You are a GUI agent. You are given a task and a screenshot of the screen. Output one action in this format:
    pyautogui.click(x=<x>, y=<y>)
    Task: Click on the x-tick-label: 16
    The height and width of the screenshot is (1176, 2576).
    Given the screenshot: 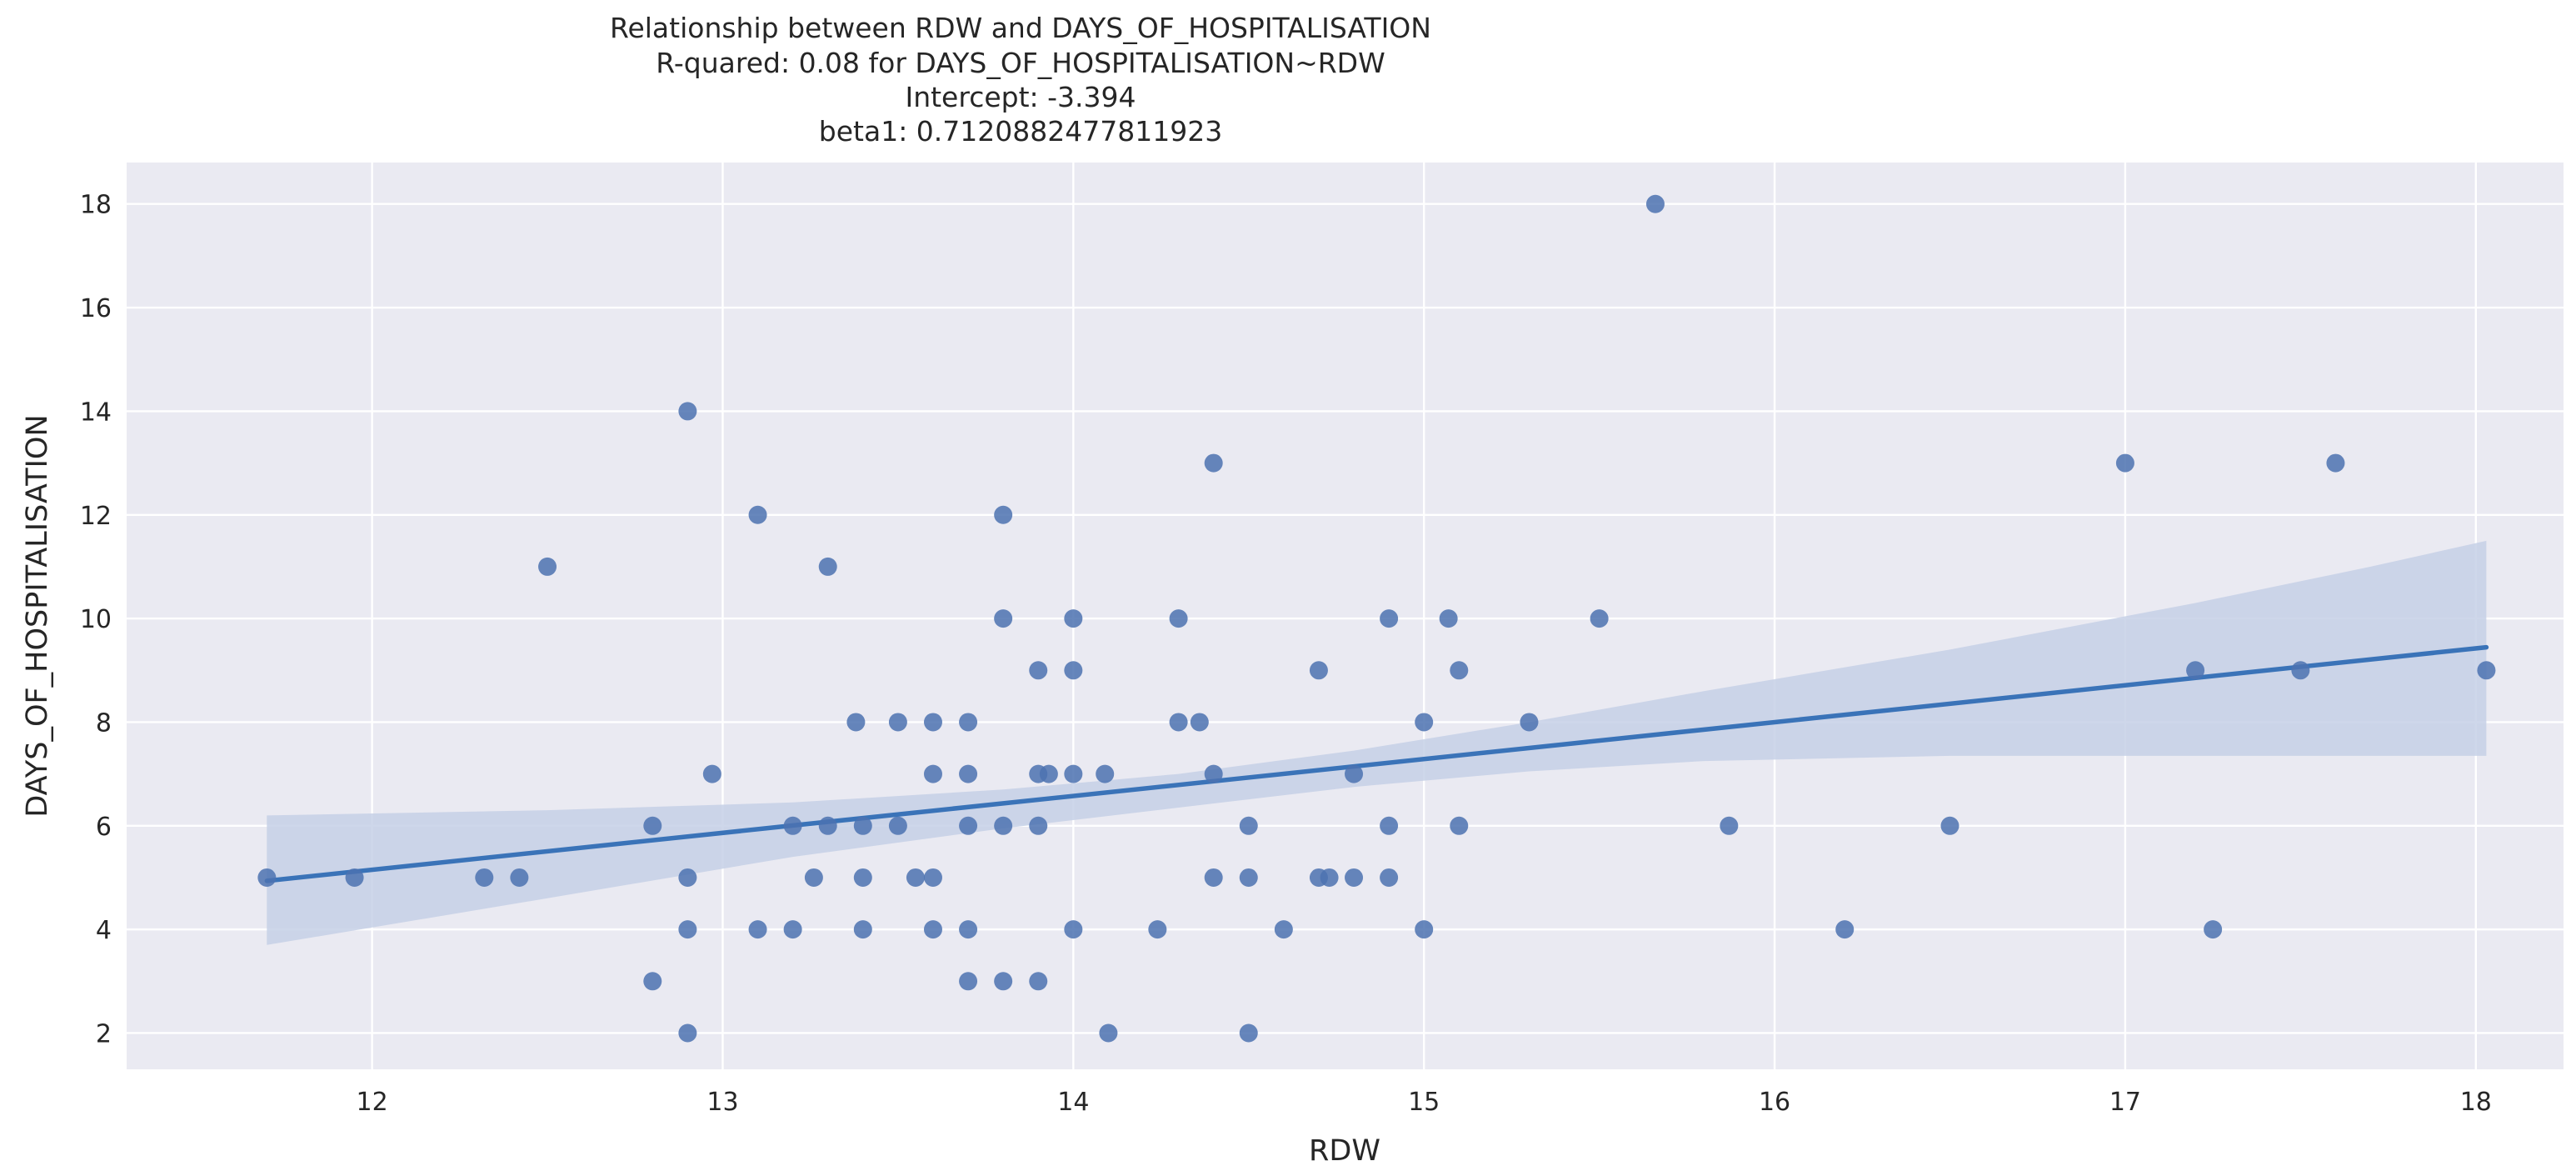 What is the action you would take?
    pyautogui.click(x=1774, y=1102)
    